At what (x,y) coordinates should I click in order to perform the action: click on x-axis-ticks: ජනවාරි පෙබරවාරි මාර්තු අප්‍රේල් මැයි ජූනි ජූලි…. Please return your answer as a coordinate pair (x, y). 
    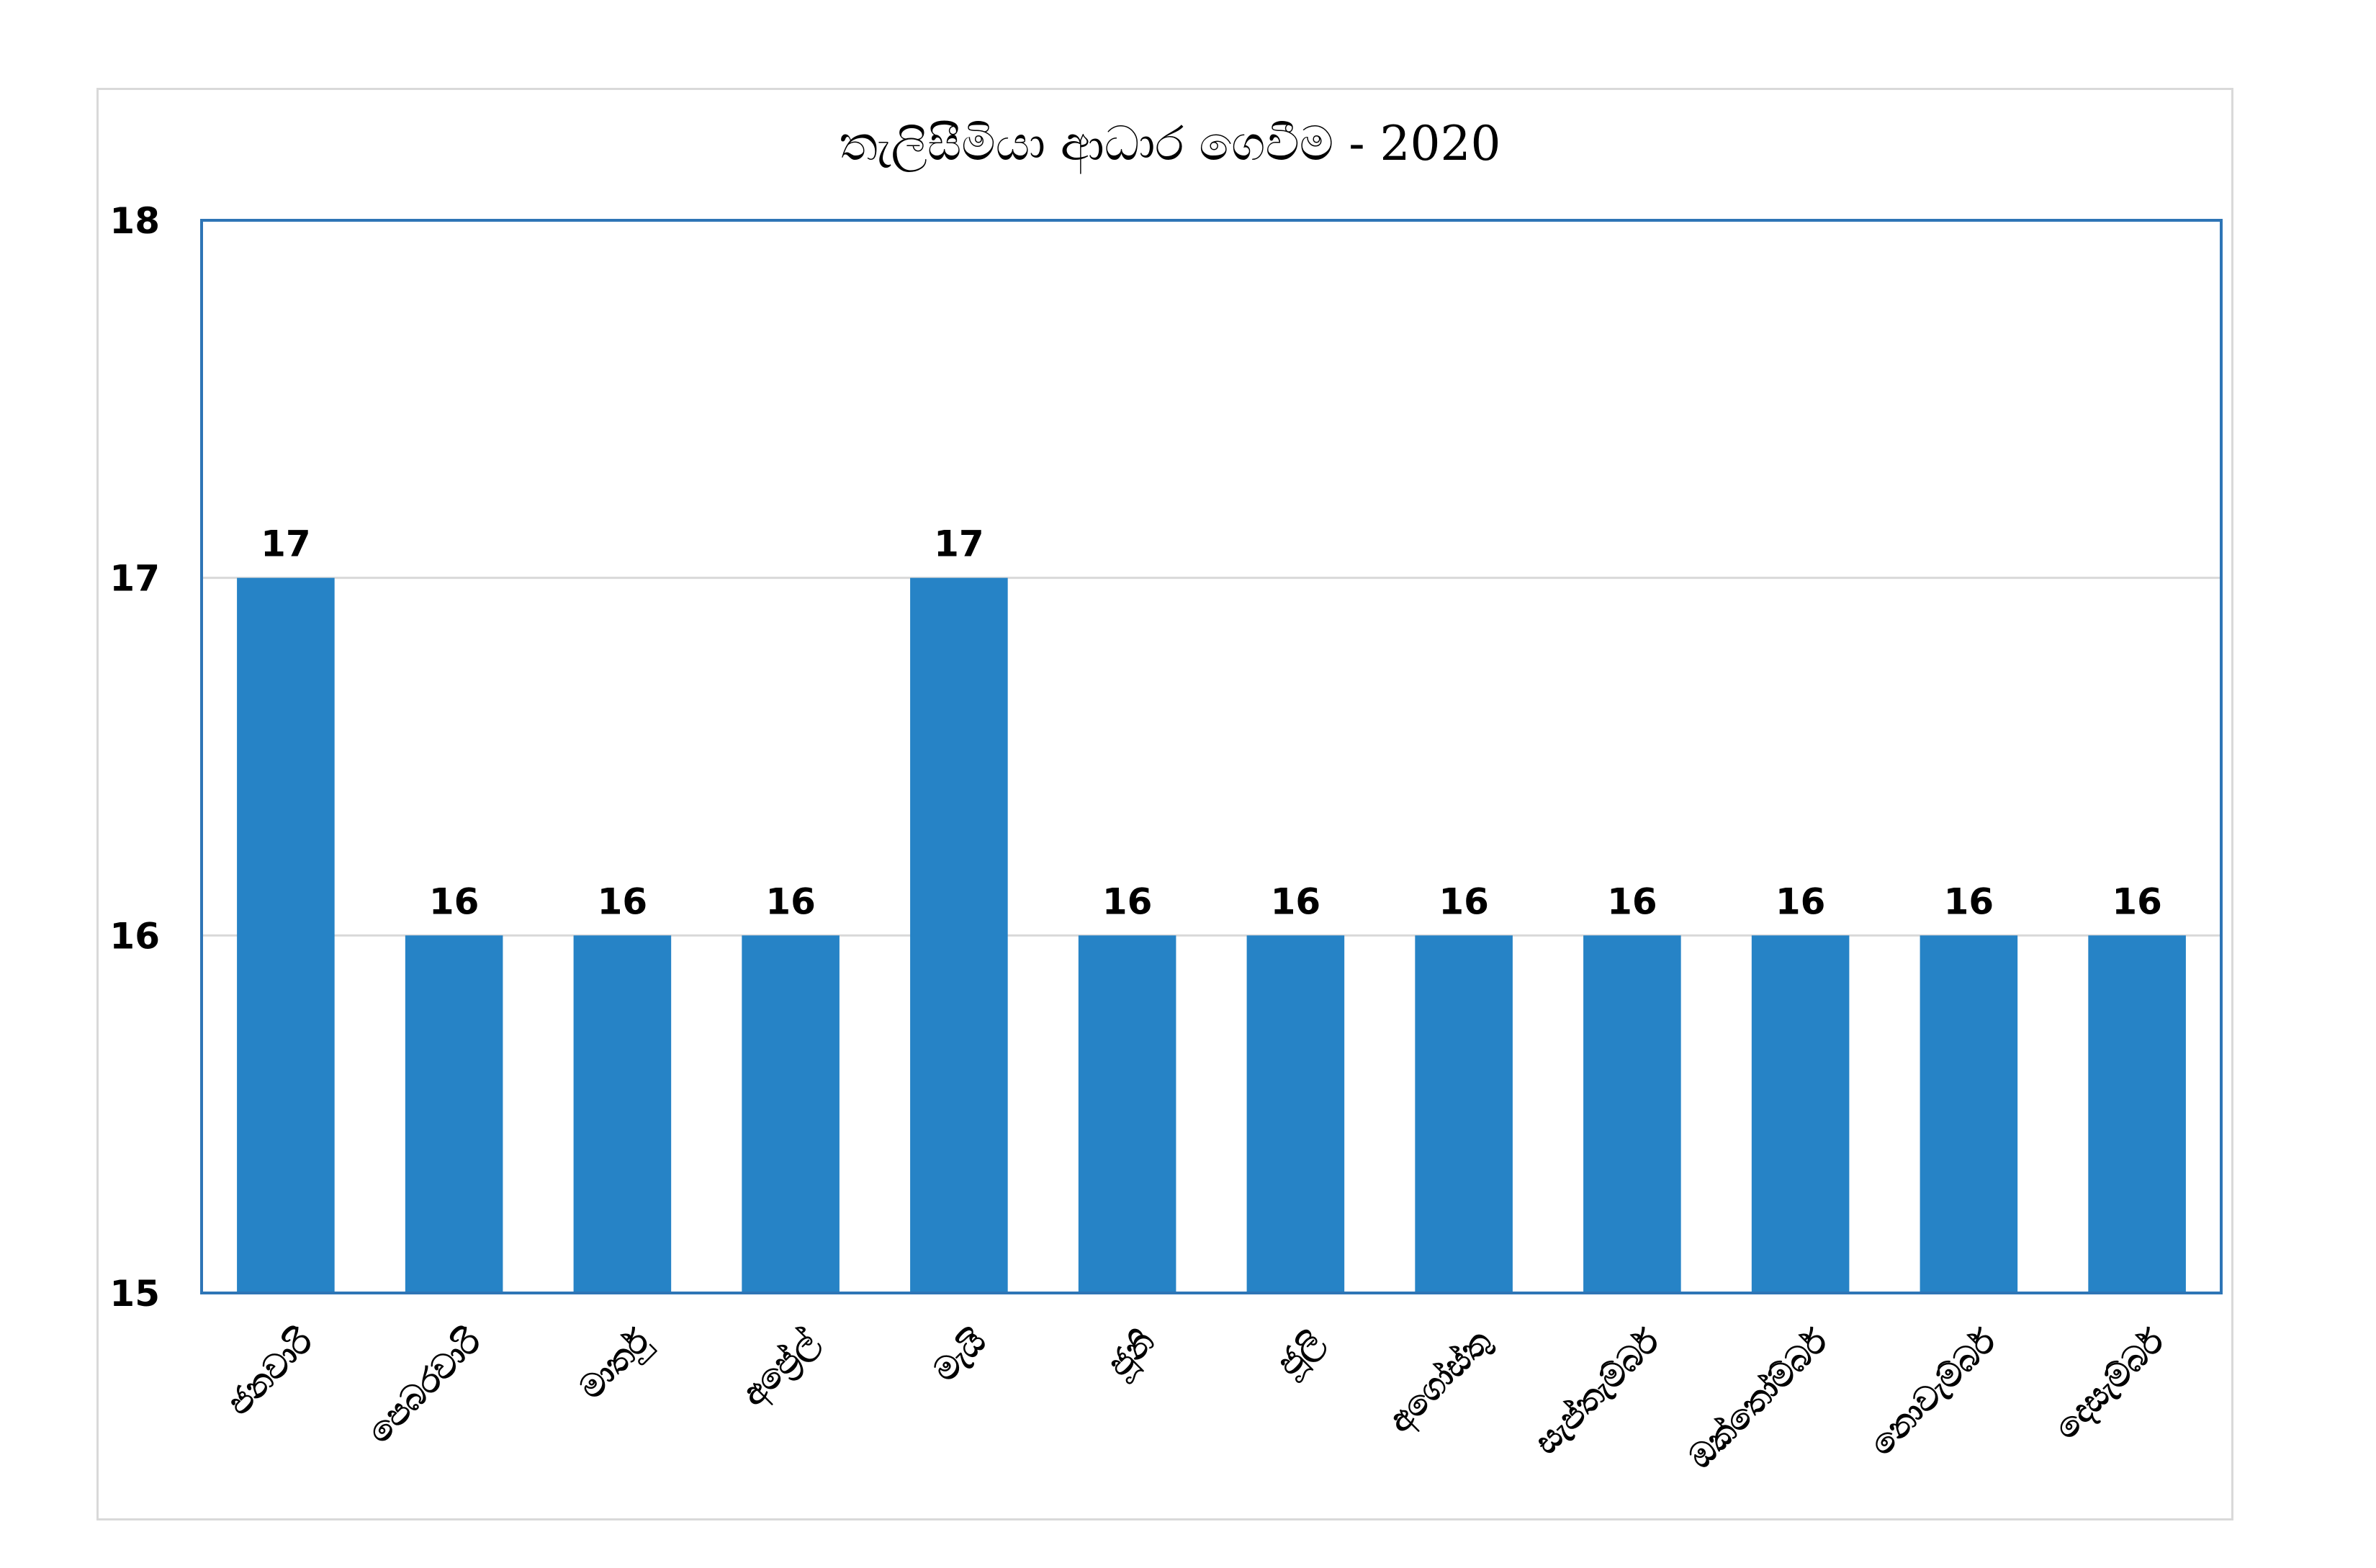
    Looking at the image, I should click on (1196, 1398).